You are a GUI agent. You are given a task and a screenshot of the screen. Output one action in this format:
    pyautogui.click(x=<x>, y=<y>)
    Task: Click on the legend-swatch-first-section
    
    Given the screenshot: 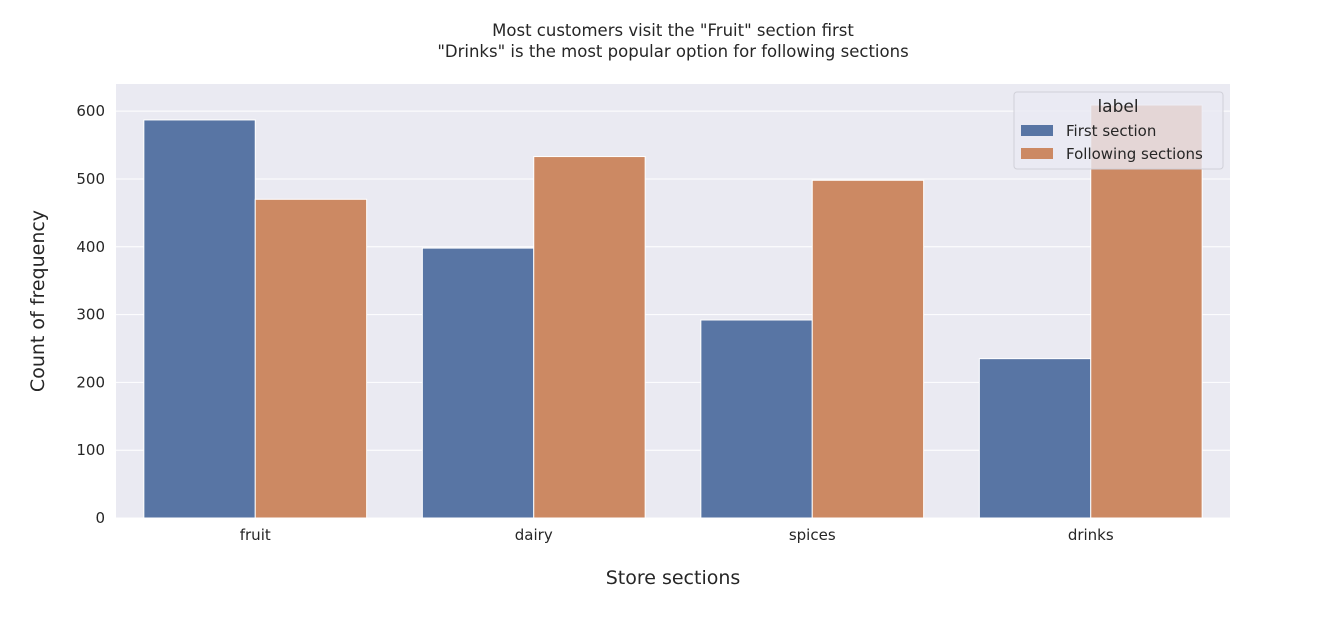 What is the action you would take?
    pyautogui.click(x=1037, y=130)
    